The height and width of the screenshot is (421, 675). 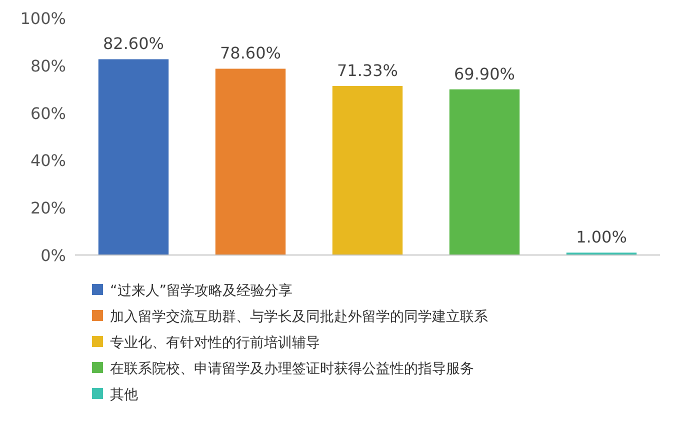 What do you see at coordinates (43, 18) in the screenshot?
I see `y-tick-label: 100%` at bounding box center [43, 18].